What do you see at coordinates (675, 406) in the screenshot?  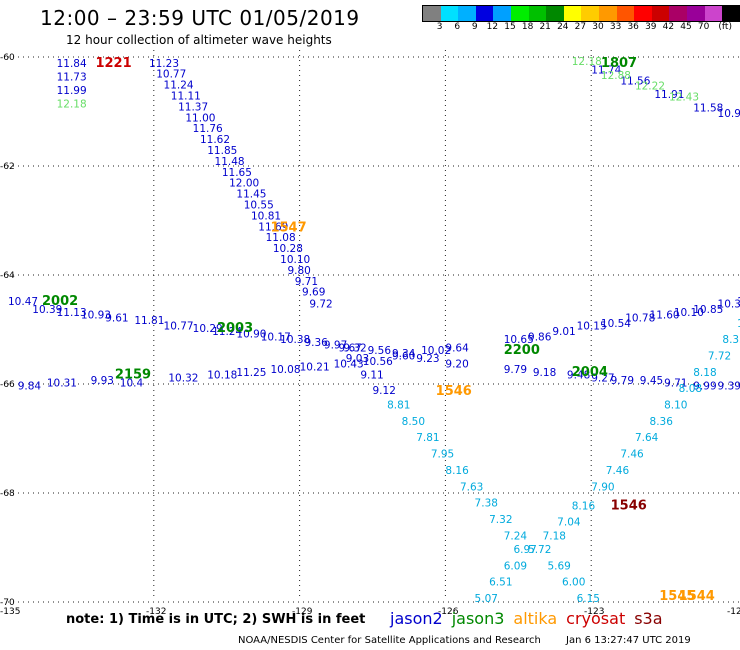 I see `swh-value: 8.10` at bounding box center [675, 406].